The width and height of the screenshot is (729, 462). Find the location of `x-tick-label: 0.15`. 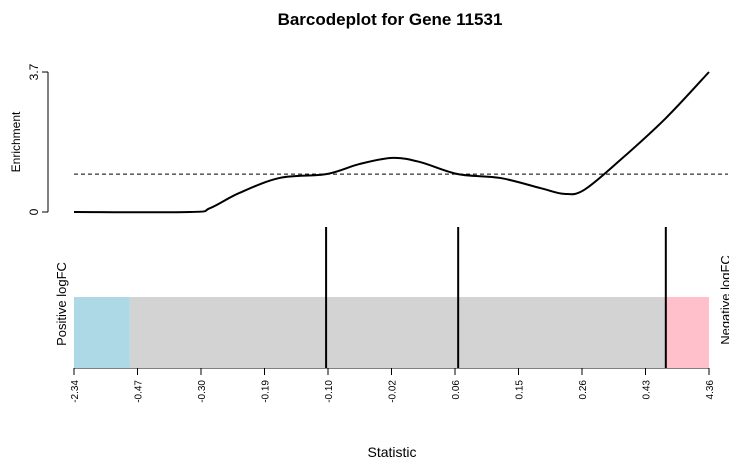

x-tick-label: 0.15 is located at coordinates (520, 390).